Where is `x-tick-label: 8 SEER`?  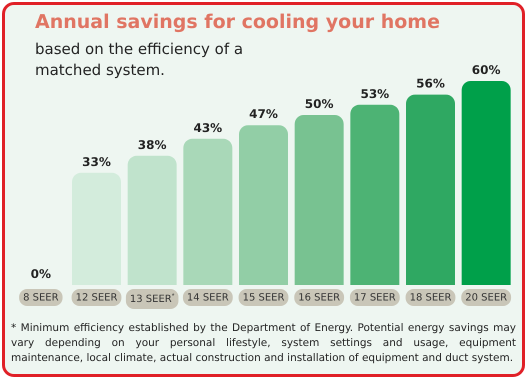 x-tick-label: 8 SEER is located at coordinates (41, 298).